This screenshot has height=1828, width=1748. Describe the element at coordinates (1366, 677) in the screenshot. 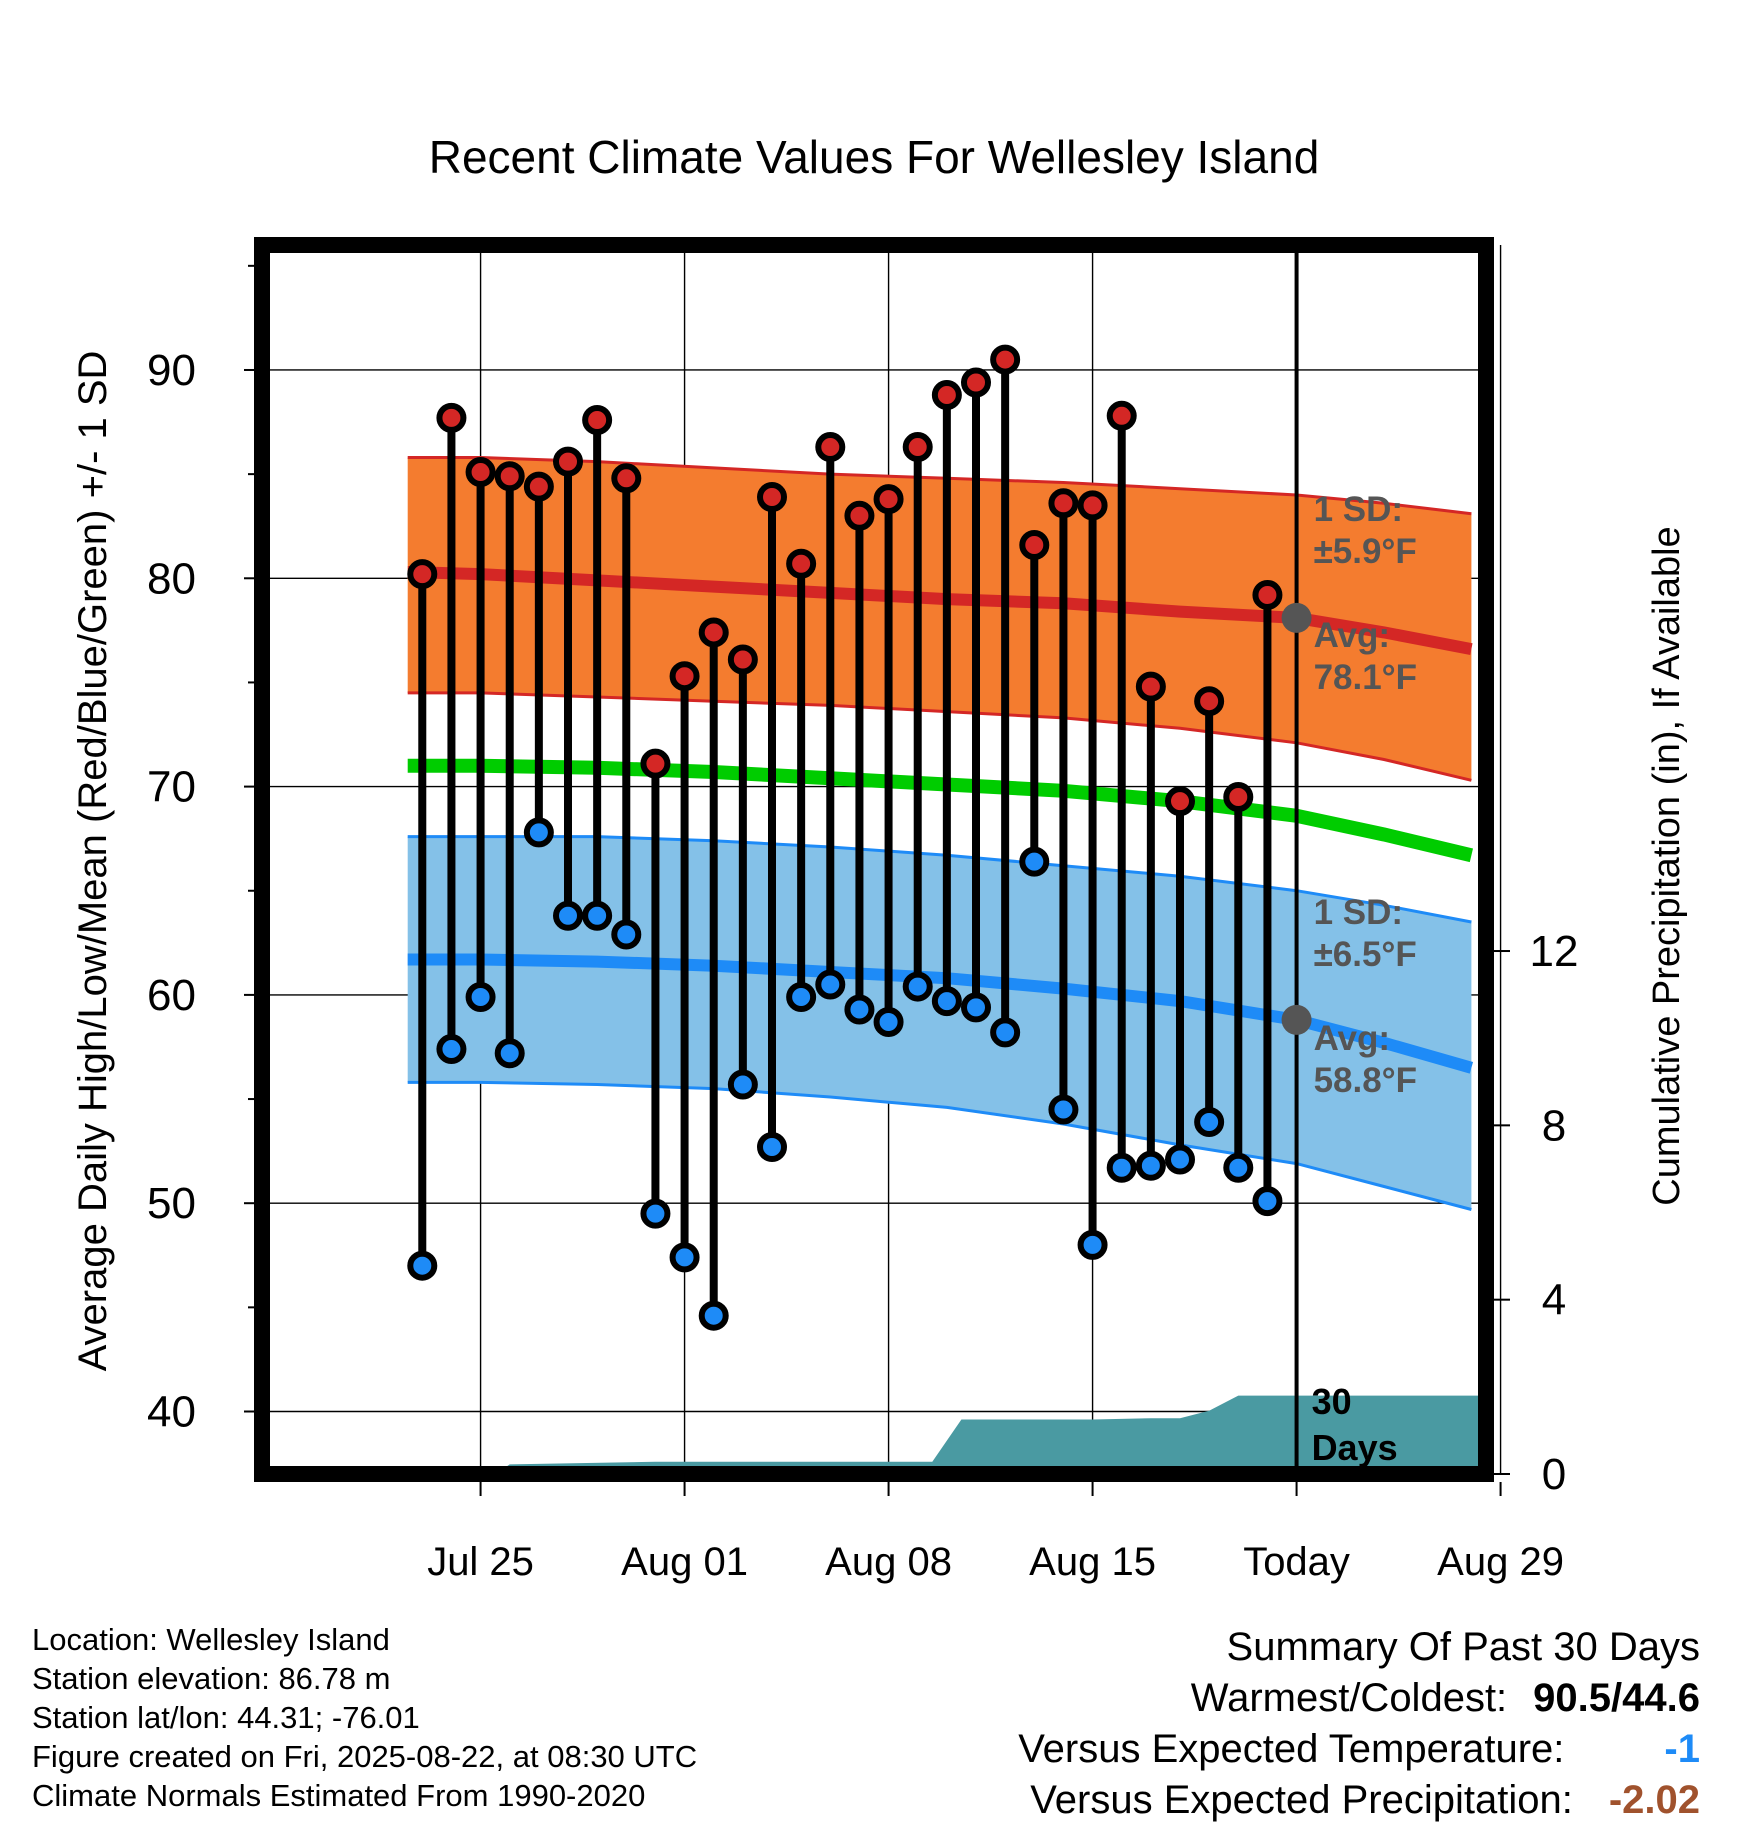

I see `high-avg-value: 78.1°F` at that location.